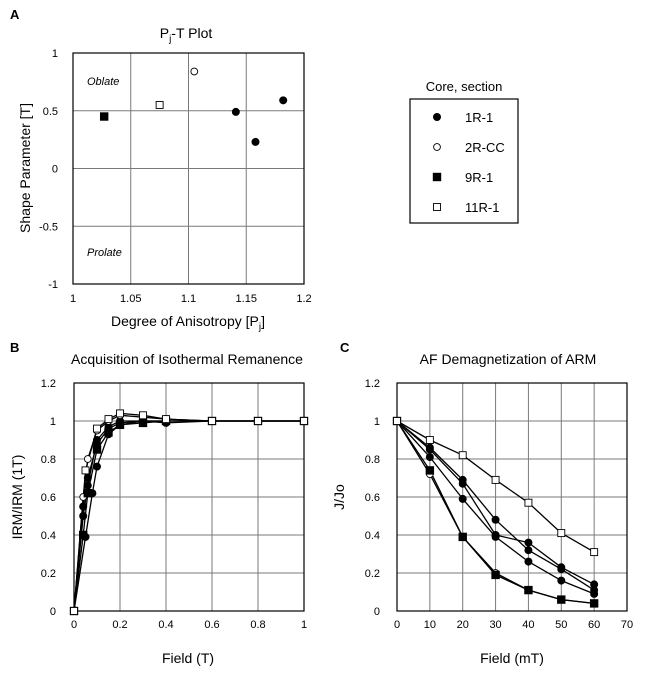  I want to click on panel-b-y-tick-label: 0.8, so click(48, 460).